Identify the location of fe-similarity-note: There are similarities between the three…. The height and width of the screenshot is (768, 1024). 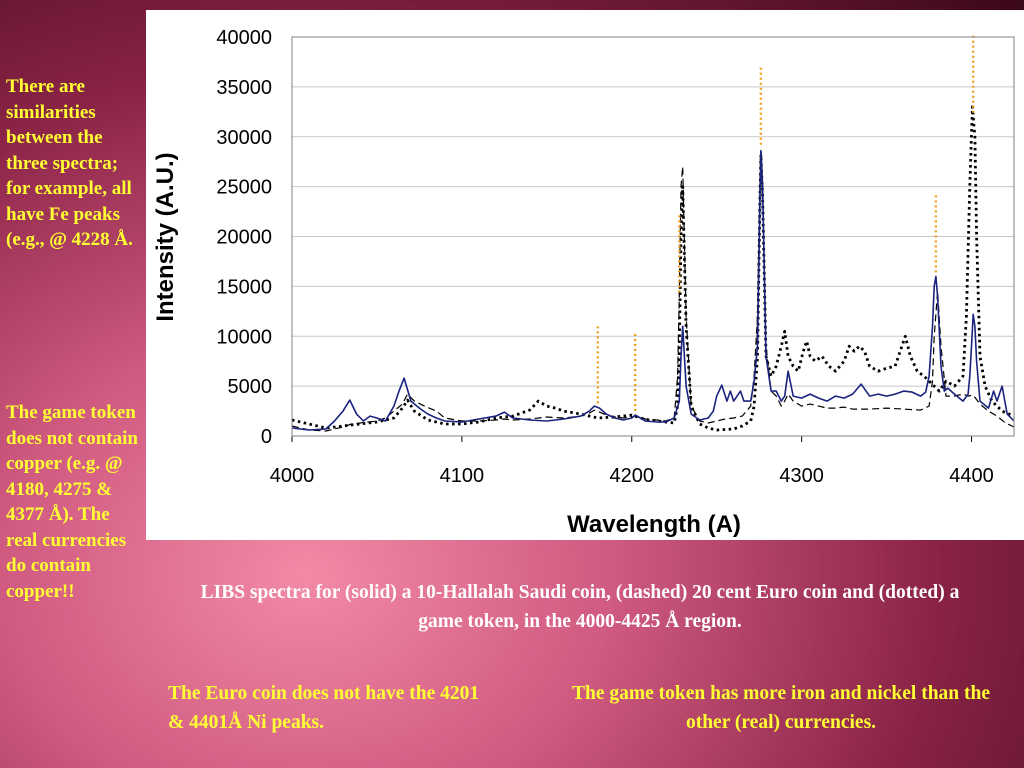
(69, 163).